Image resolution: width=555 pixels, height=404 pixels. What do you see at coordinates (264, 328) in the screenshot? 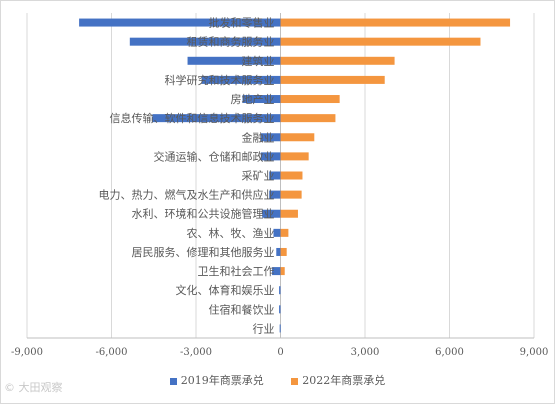
I see `category-label: 行业` at bounding box center [264, 328].